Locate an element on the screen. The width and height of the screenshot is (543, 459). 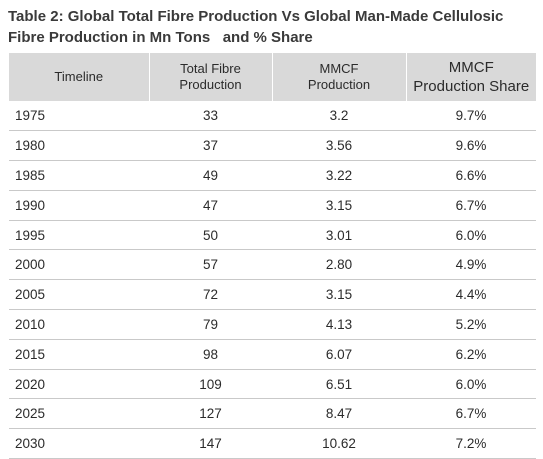
cell-mmcf: 8.47 is located at coordinates (339, 414).